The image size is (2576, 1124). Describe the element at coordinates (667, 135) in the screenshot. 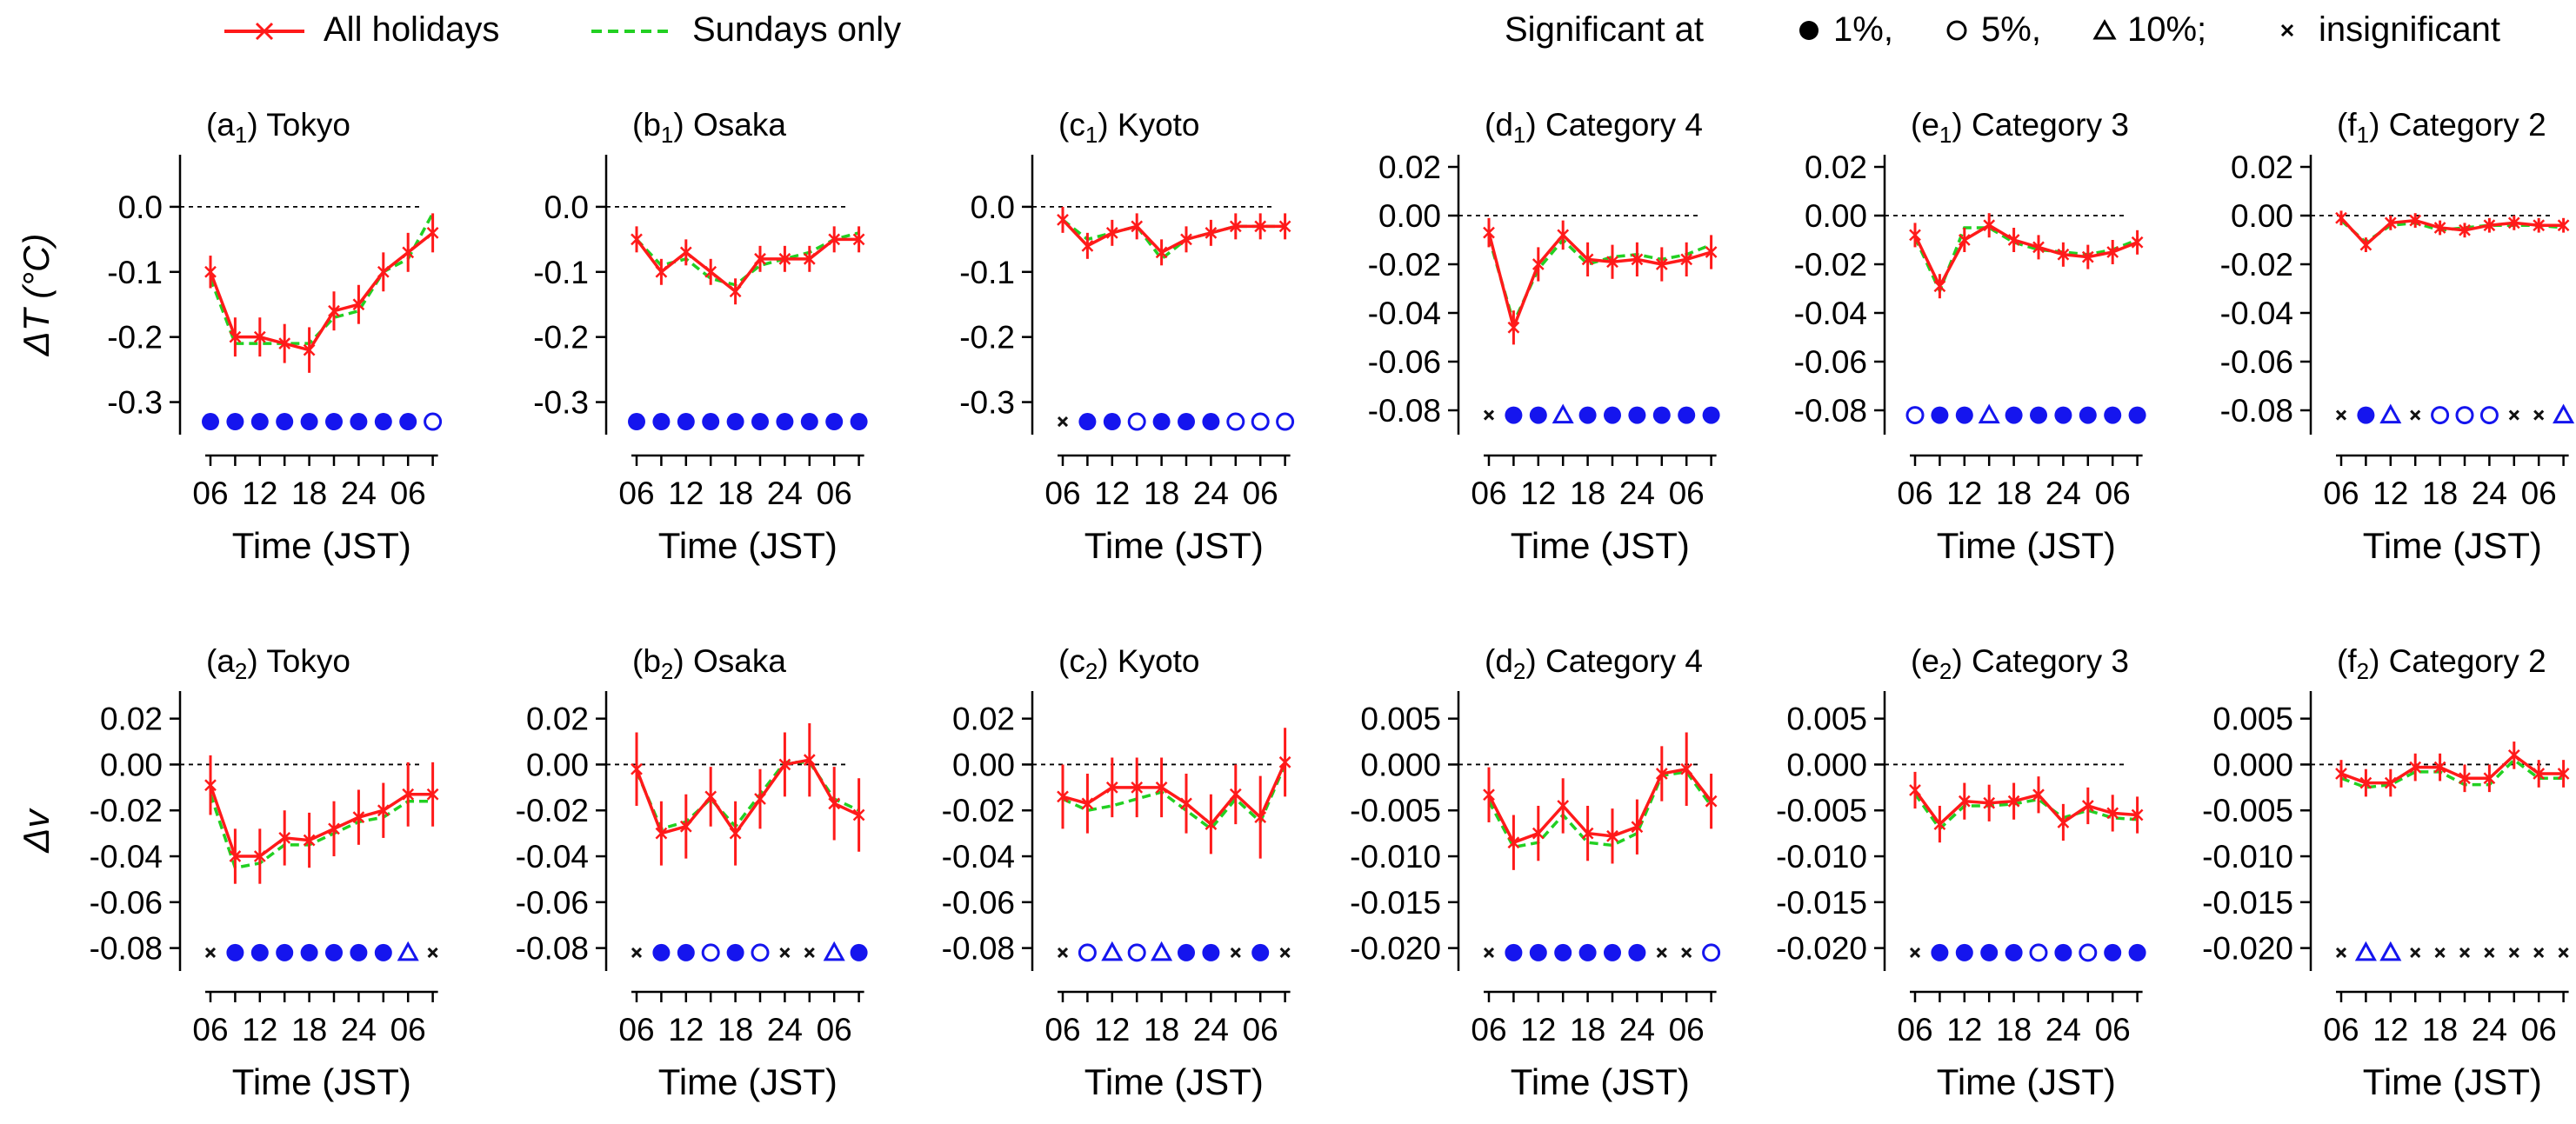

I see `panel-title-subscript: 1` at that location.